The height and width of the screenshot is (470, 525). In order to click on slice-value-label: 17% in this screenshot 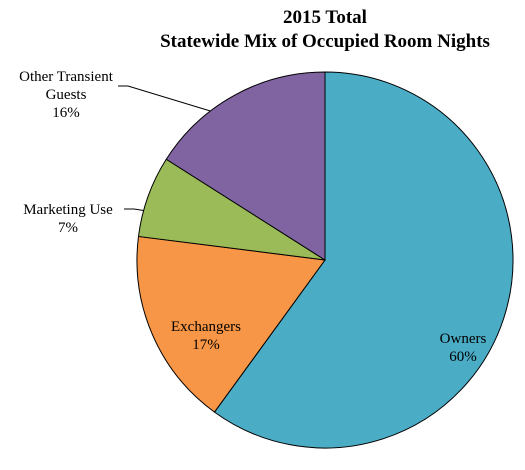, I will do `click(206, 345)`.